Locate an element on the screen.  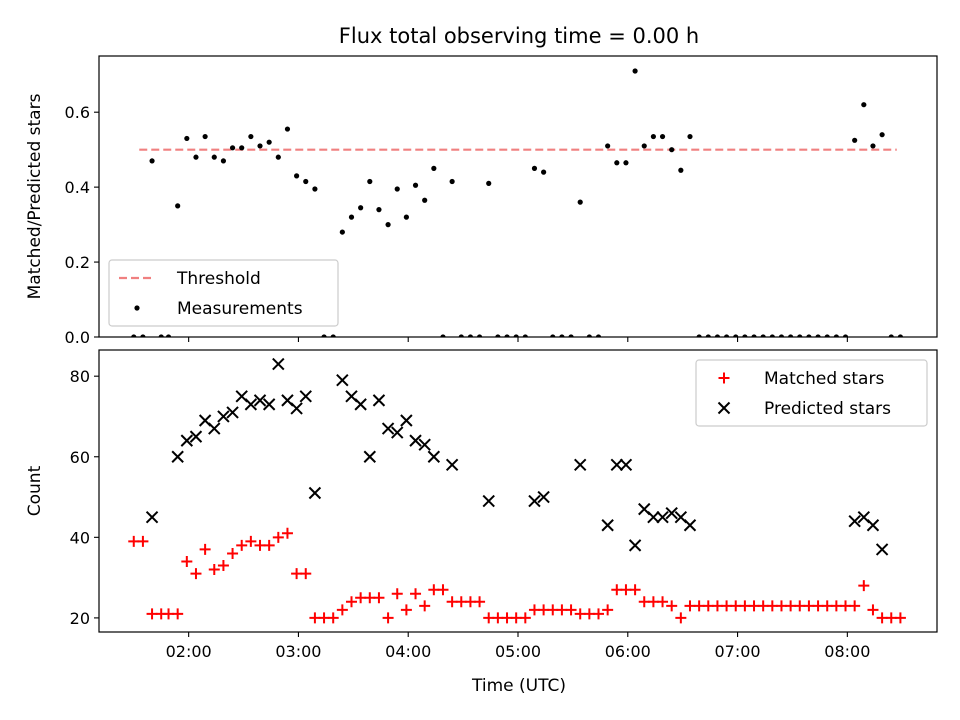
x-tick-label: 06:00 is located at coordinates (628, 651).